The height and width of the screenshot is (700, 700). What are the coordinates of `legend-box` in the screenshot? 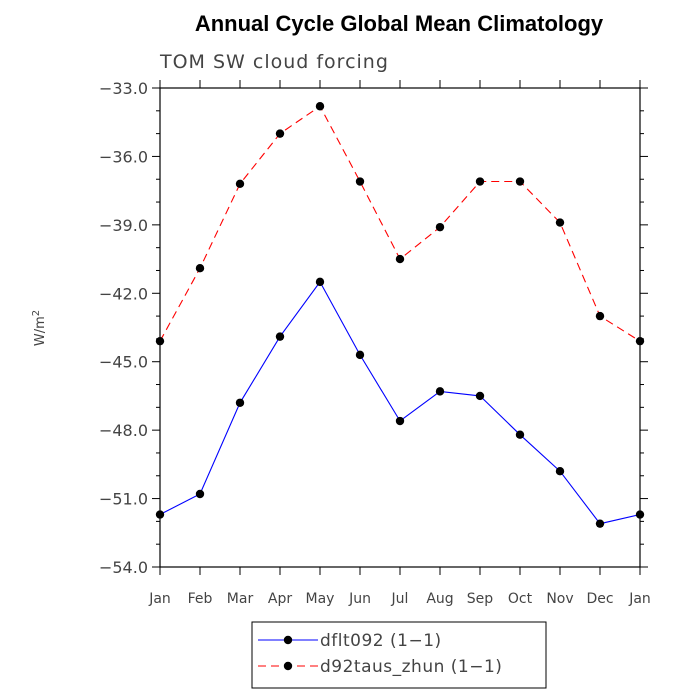 It's located at (399, 655).